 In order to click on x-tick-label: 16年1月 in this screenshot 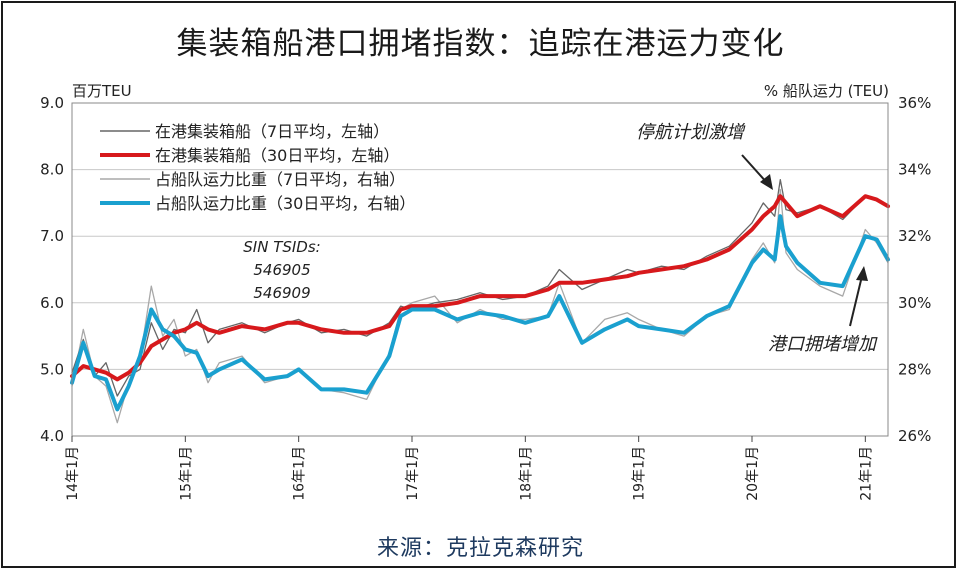, I will do `click(300, 473)`.